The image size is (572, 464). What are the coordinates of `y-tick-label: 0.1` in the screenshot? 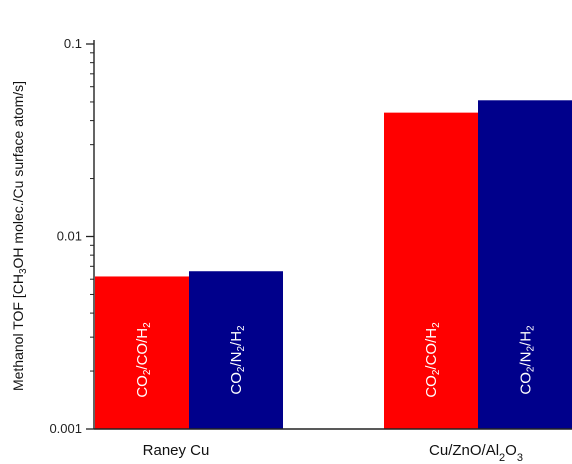 It's located at (73, 43).